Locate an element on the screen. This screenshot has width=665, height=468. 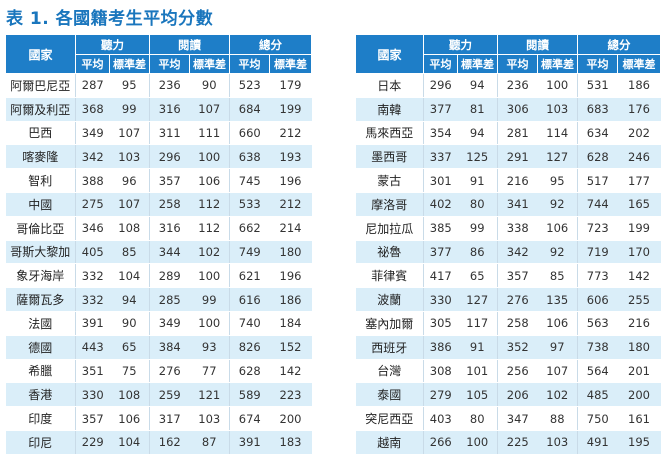
total-mean-cell: 638 is located at coordinates (249, 157).